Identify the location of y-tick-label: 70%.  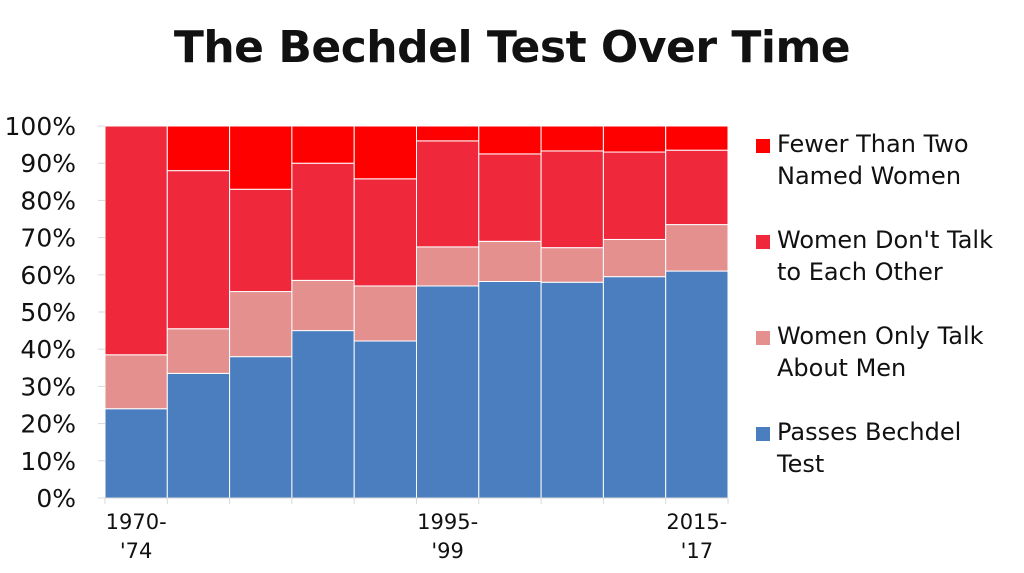
(48, 238).